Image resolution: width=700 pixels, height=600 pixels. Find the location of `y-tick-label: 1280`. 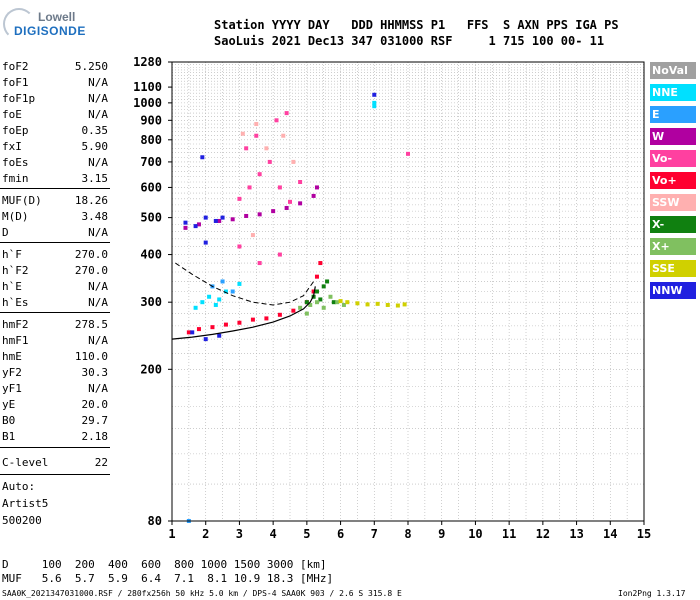

y-tick-label: 1280 is located at coordinates (147, 62).